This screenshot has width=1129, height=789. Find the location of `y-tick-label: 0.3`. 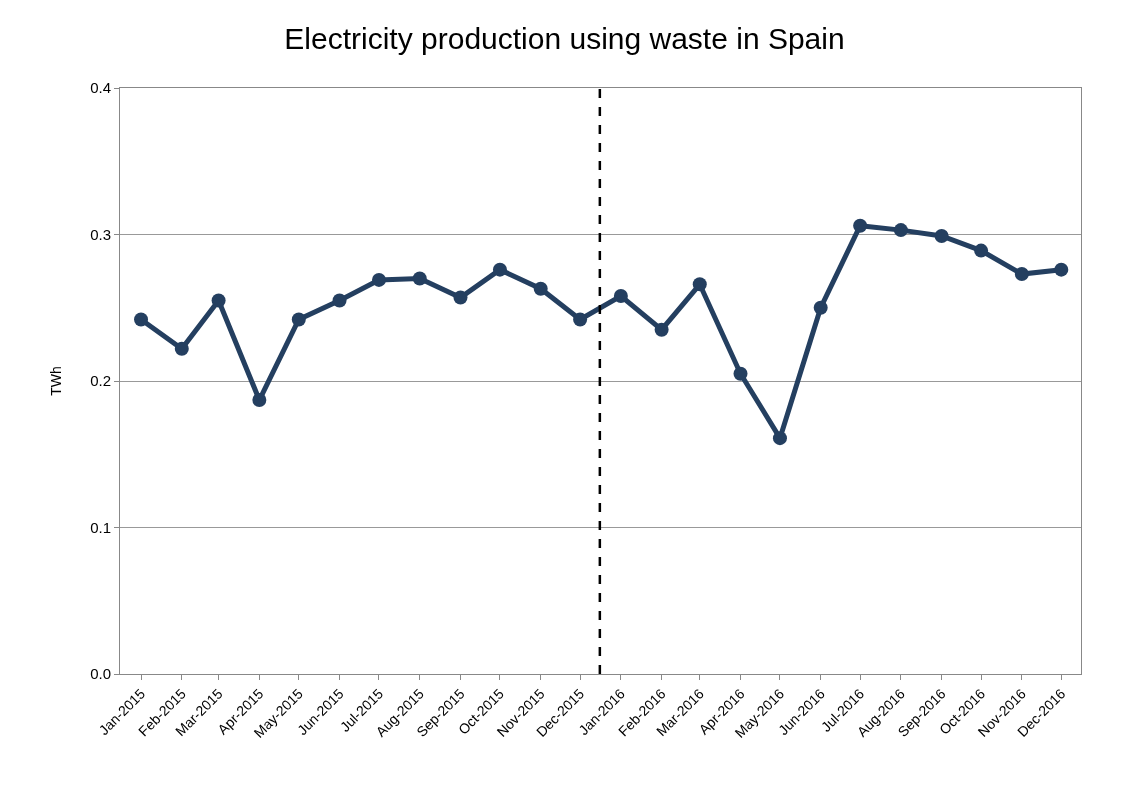

y-tick-label: 0.3 is located at coordinates (100, 234).